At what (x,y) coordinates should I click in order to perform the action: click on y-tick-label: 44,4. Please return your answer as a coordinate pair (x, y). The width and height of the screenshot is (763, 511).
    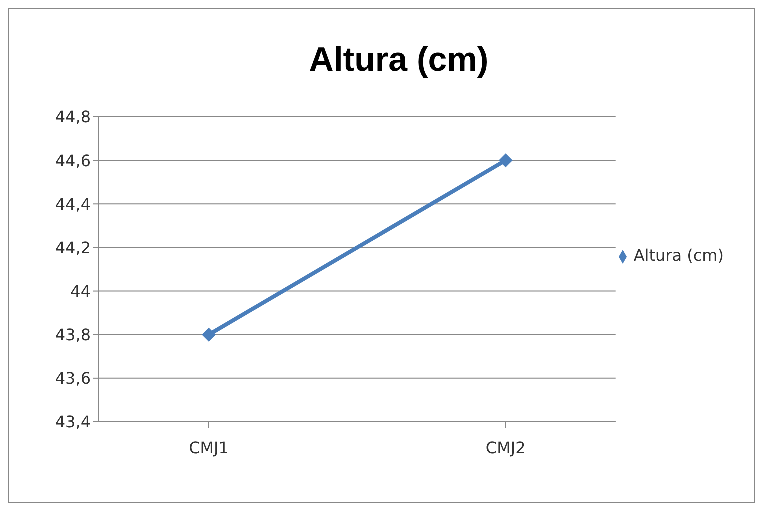
    Looking at the image, I should click on (73, 204).